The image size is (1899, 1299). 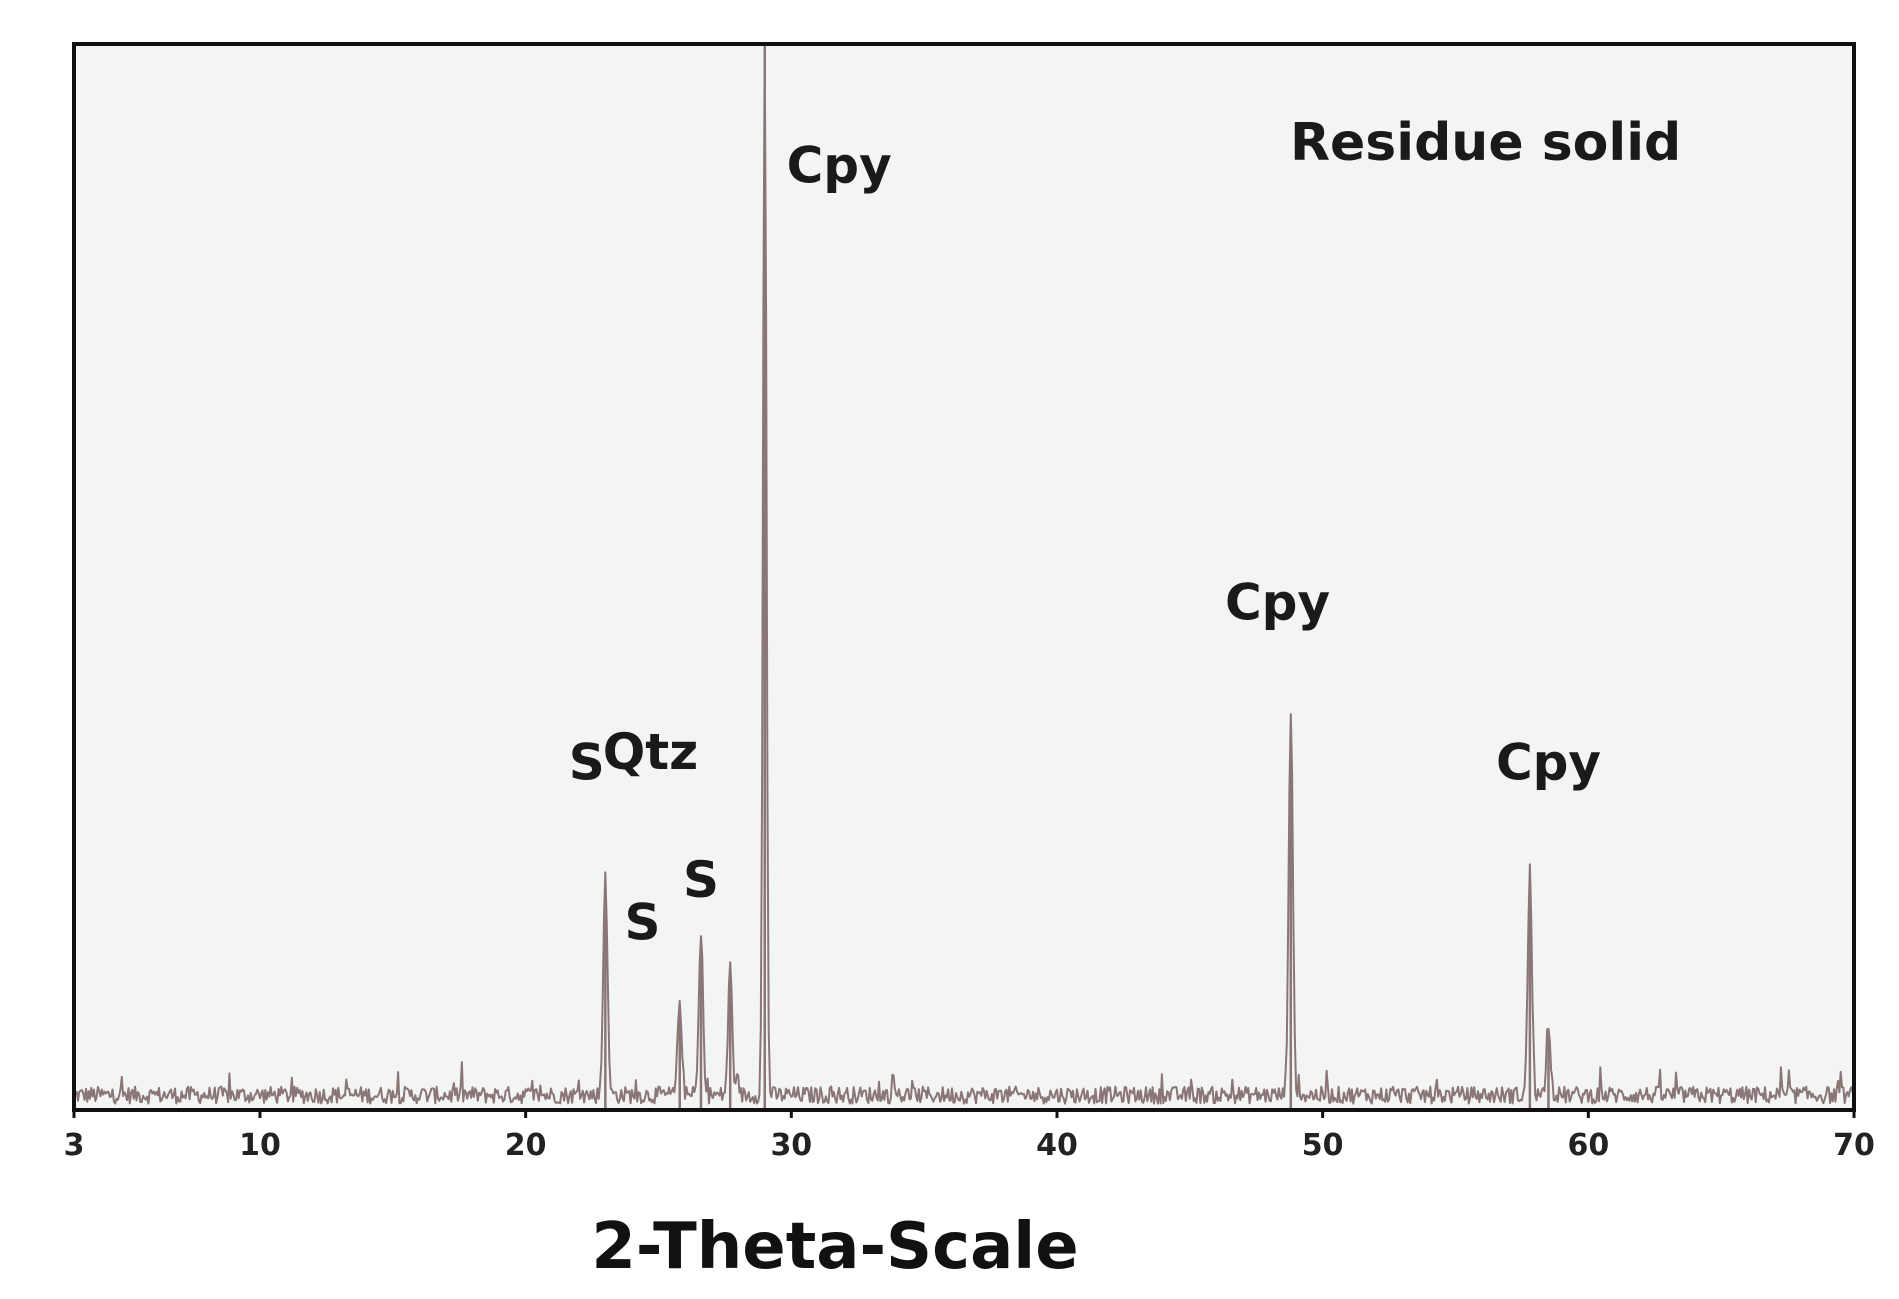 I want to click on chart-title: Residue solid, so click(x=1485, y=143).